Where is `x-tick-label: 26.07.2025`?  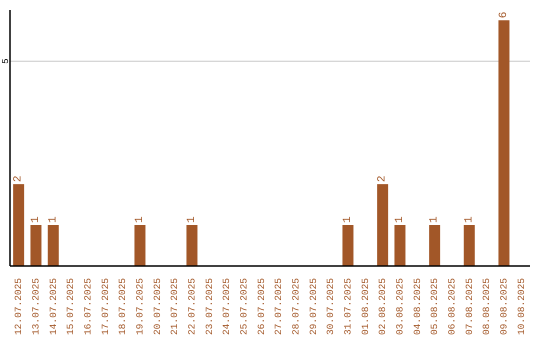 x-tick-label: 26.07.2025 is located at coordinates (261, 307).